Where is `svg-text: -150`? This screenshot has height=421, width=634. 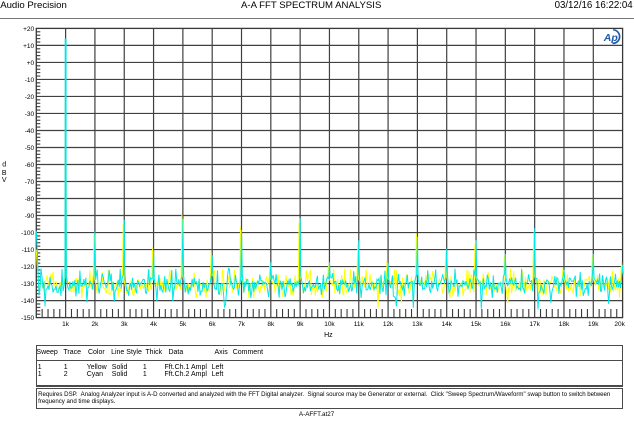 svg-text: -150 is located at coordinates (27, 318).